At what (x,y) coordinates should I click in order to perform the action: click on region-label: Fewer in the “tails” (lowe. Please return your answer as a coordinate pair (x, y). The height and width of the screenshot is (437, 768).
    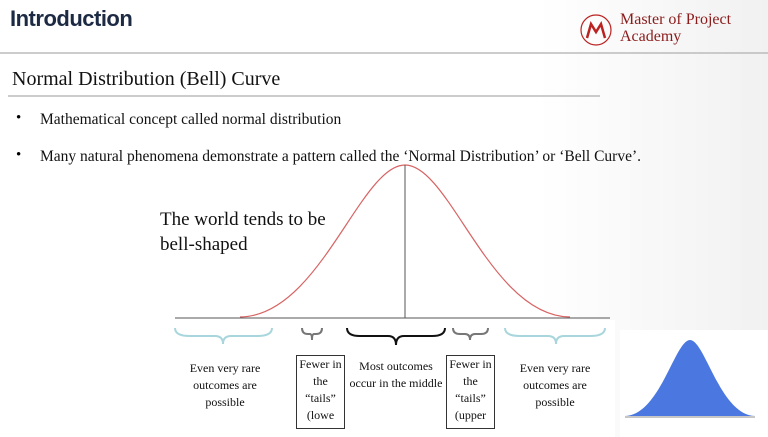
    Looking at the image, I should click on (320, 392).